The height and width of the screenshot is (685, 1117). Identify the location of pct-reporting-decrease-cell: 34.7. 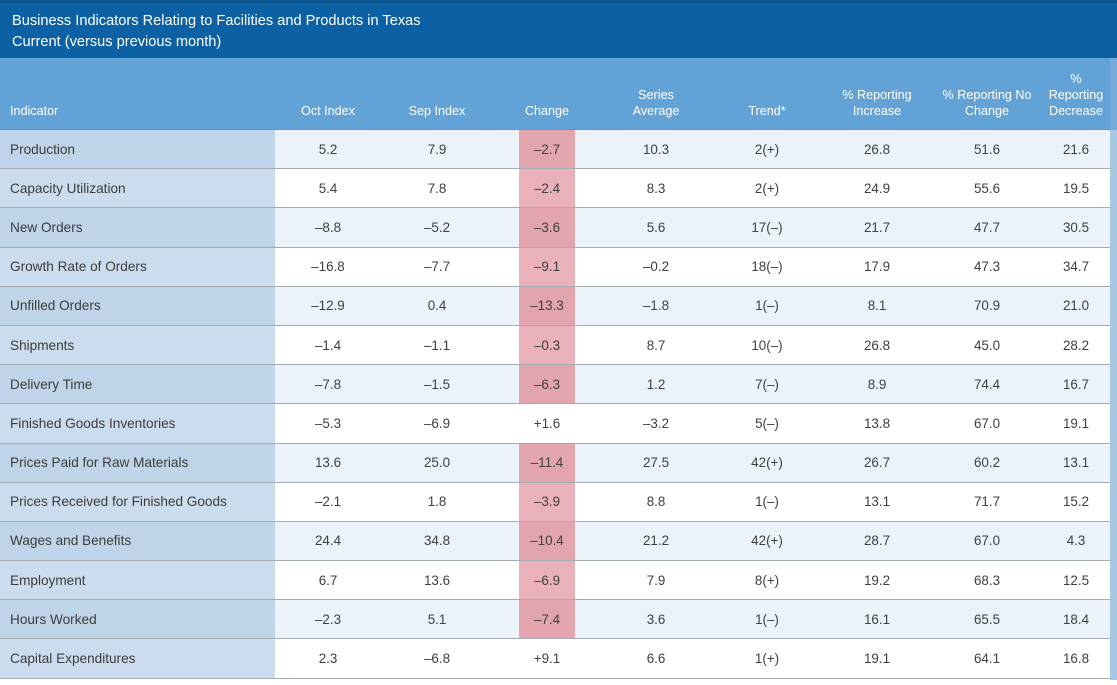
(1076, 267).